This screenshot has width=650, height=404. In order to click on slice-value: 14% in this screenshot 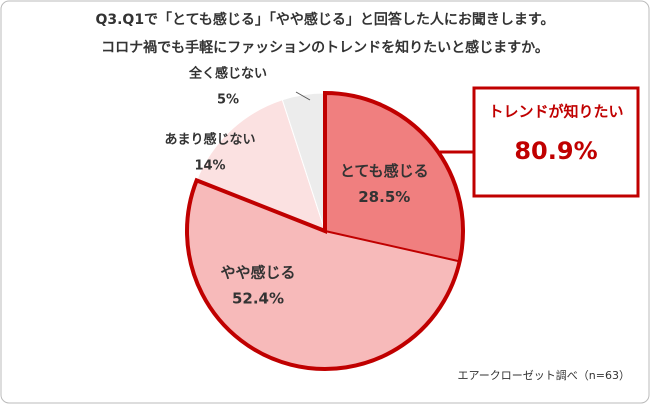, I will do `click(209, 166)`.